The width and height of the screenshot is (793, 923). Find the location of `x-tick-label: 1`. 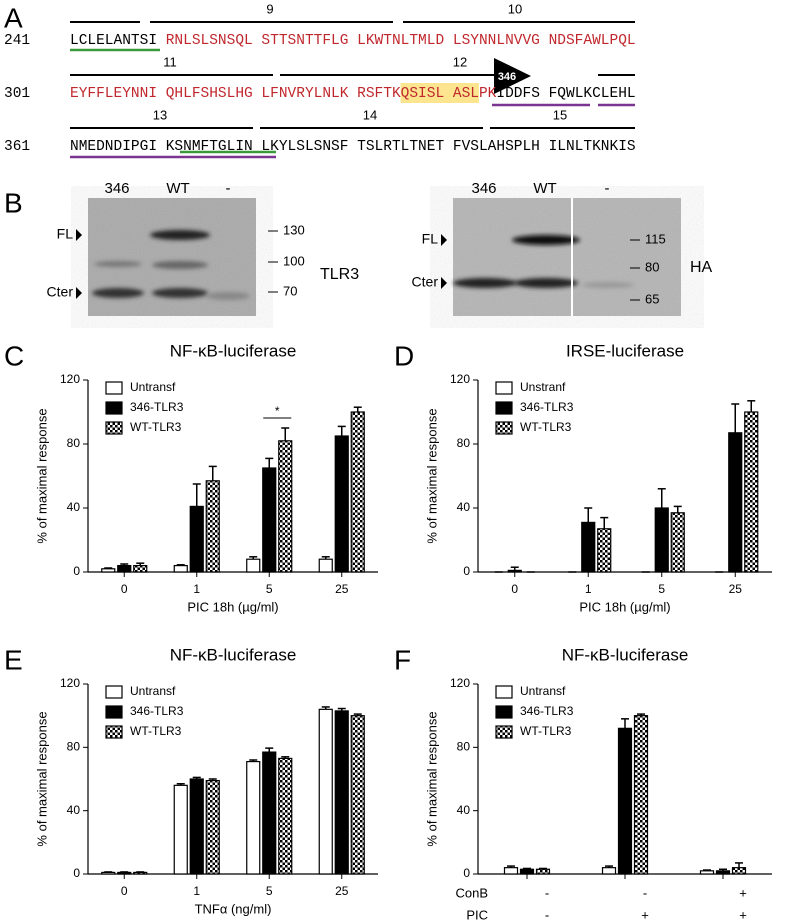

x-tick-label: 1 is located at coordinates (196, 589).